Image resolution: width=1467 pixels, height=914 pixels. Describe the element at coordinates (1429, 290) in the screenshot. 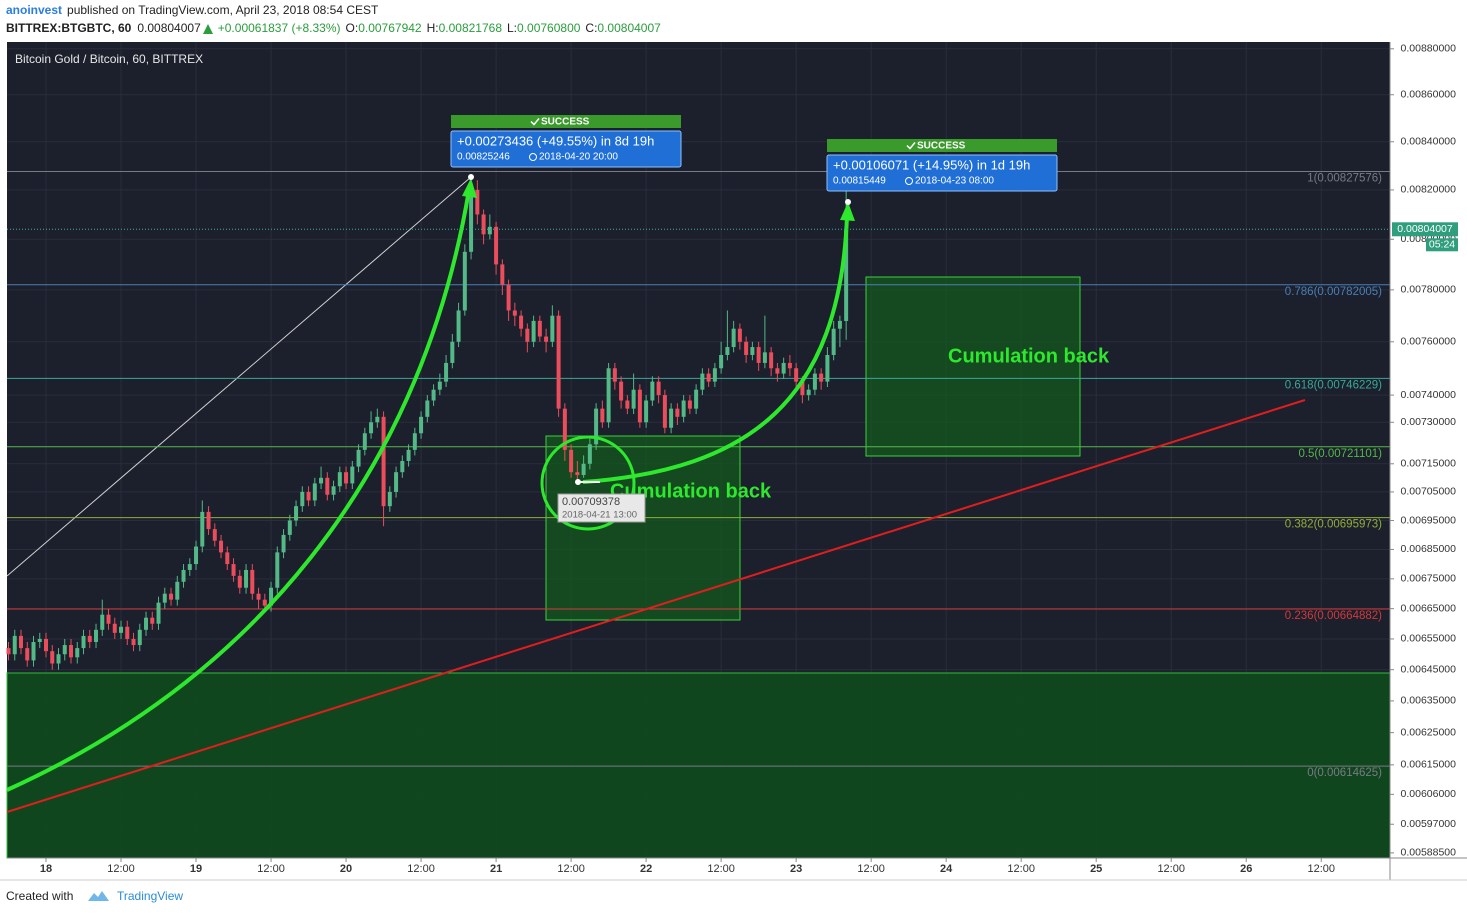

I see `y-tick-label: 0.00780000` at that location.